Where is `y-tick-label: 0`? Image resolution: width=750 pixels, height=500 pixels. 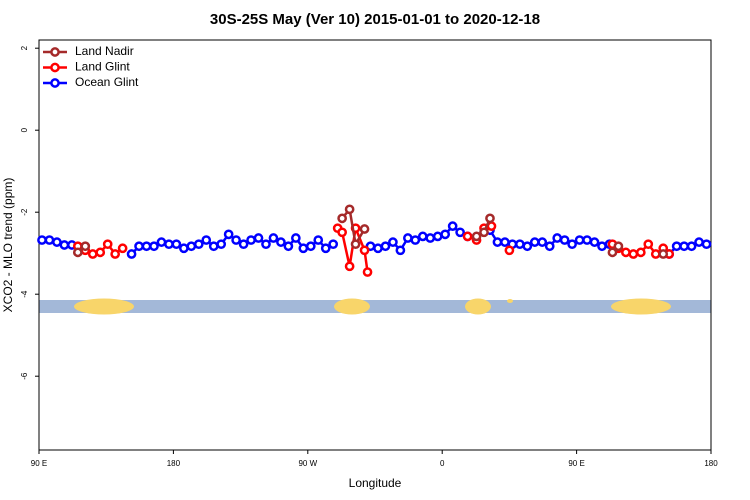 y-tick-label: 0 is located at coordinates (24, 129).